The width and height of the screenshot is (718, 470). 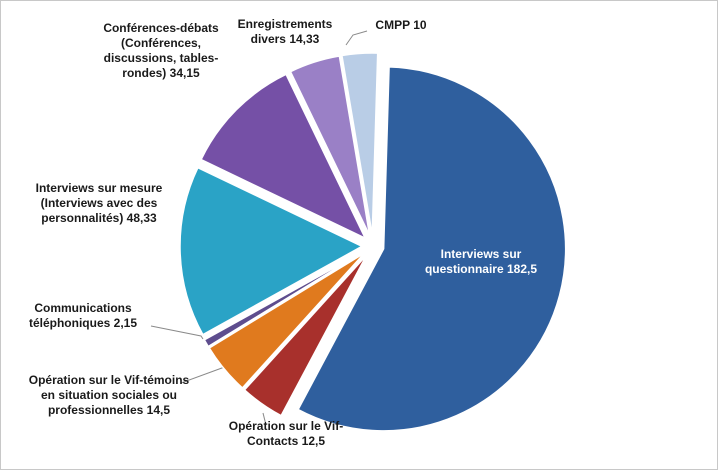 I want to click on slice-label: CMPP 10, so click(x=401, y=25).